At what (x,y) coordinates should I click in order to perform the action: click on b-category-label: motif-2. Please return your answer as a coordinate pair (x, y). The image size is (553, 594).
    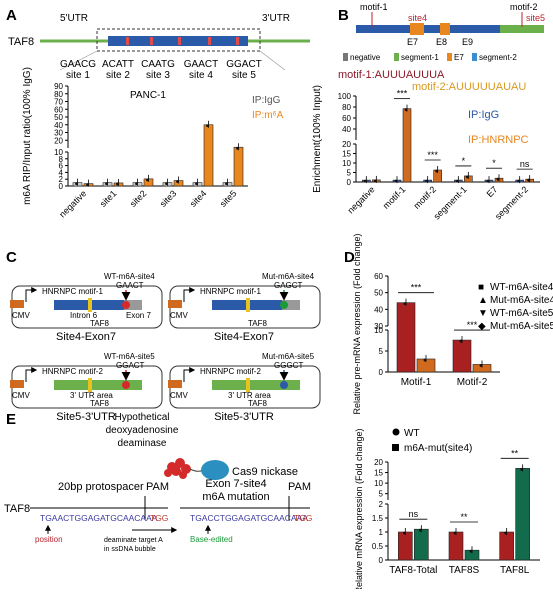
    Looking at the image, I should click on (425, 197).